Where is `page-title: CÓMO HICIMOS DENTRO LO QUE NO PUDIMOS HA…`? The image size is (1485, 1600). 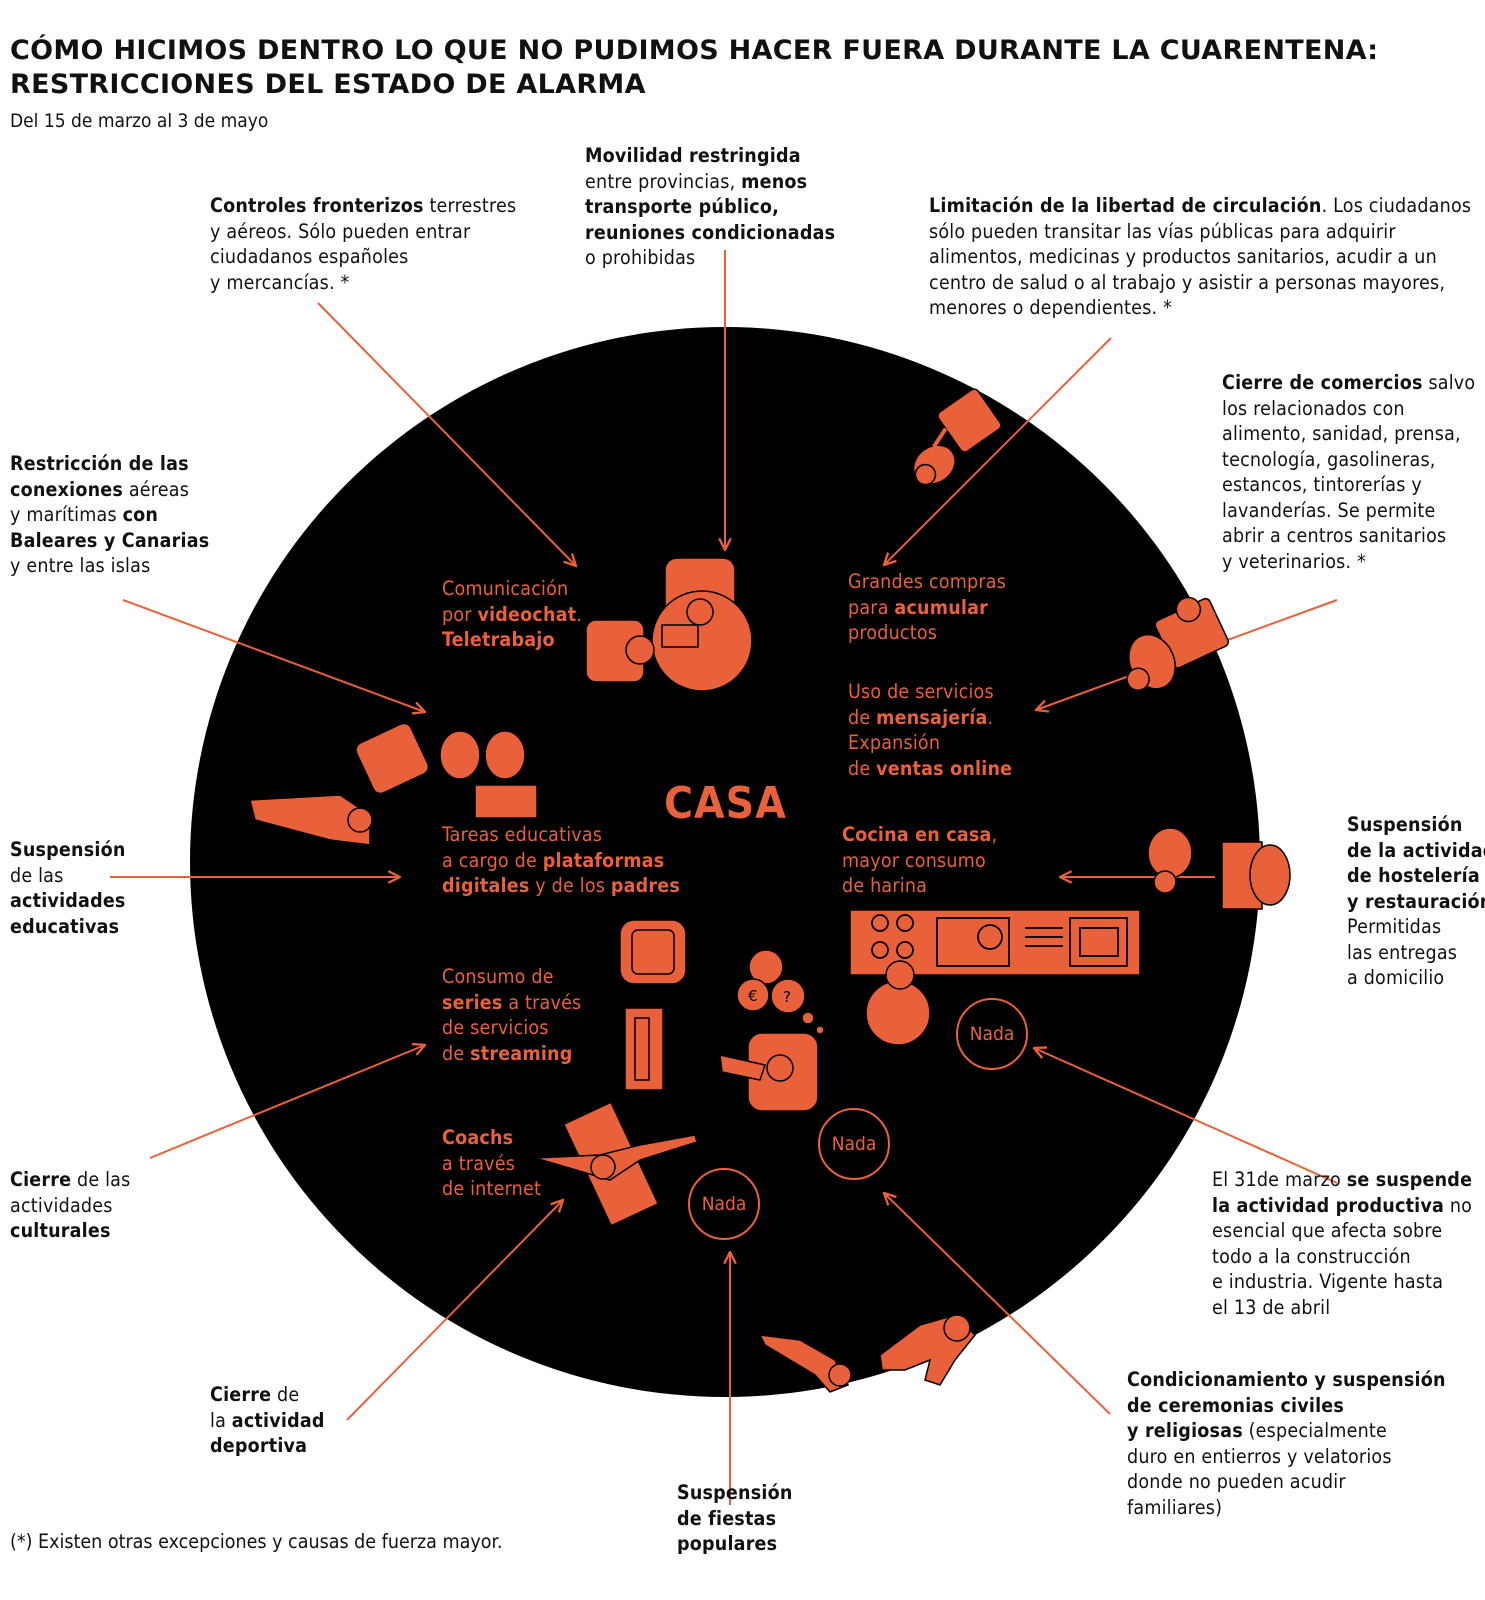
page-title: CÓMO HICIMOS DENTRO LO QUE NO PUDIMOS HA… is located at coordinates (740, 68).